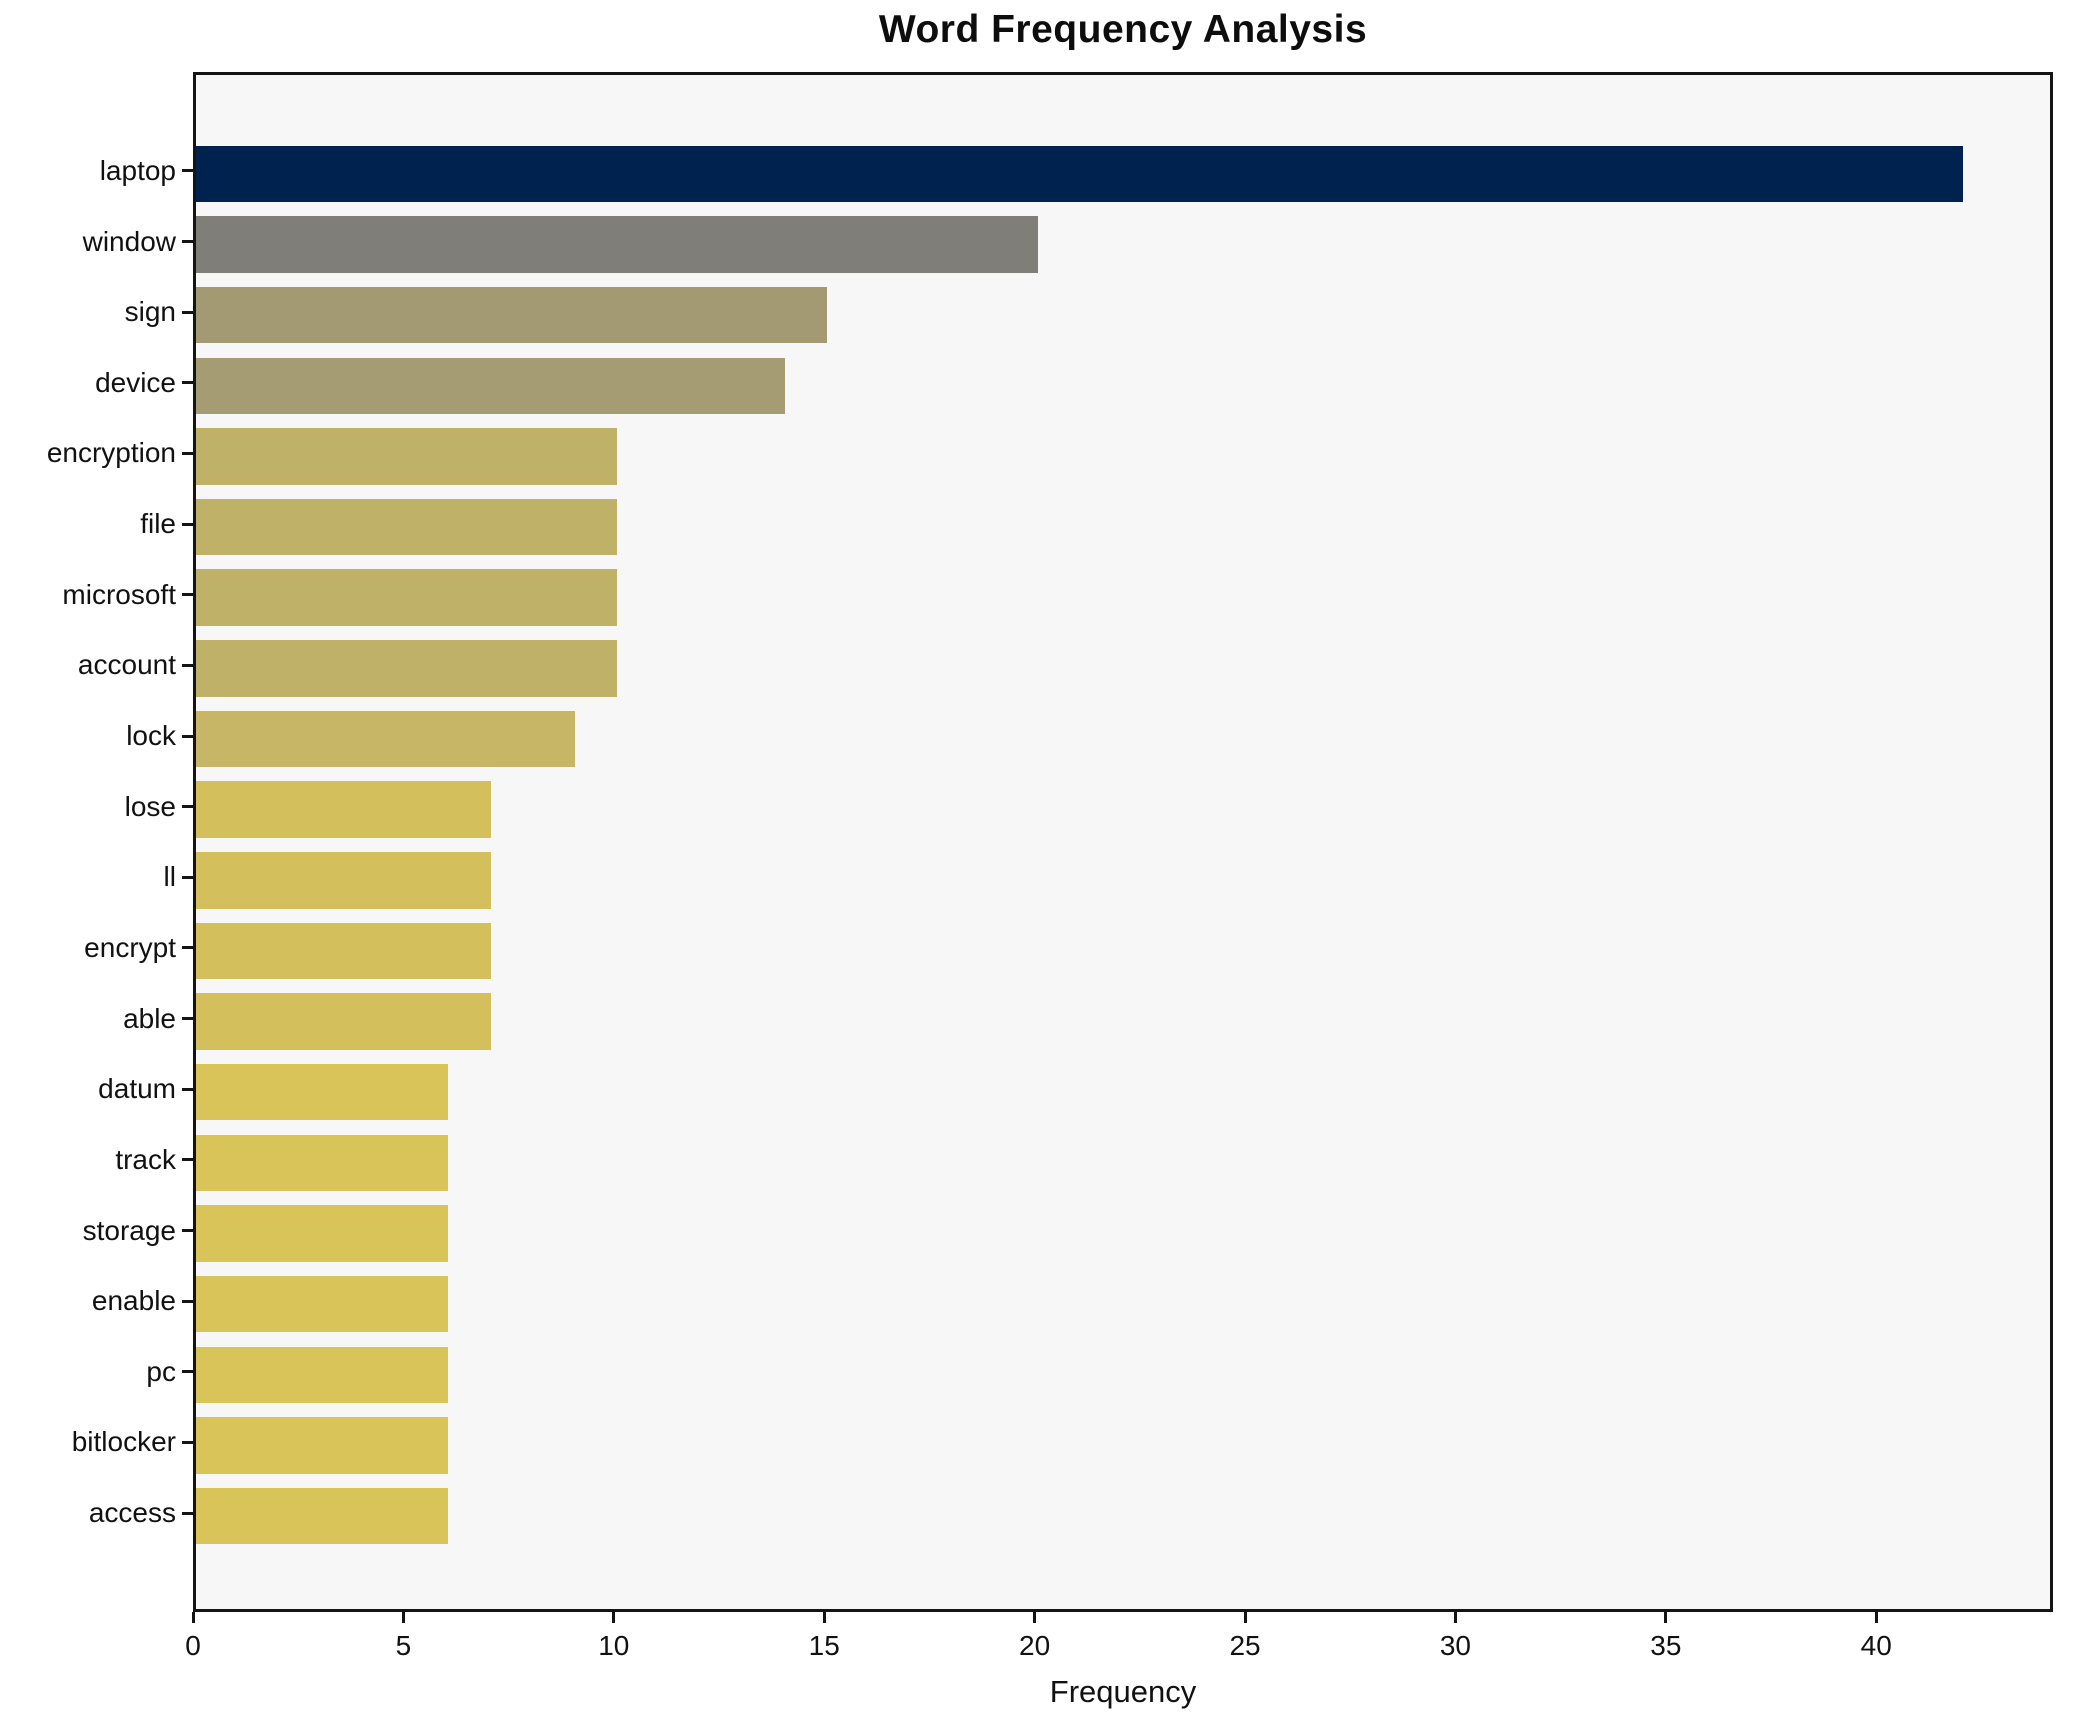 The width and height of the screenshot is (2073, 1722). Describe the element at coordinates (187, 312) in the screenshot. I see `y-tick-mark-sign` at that location.